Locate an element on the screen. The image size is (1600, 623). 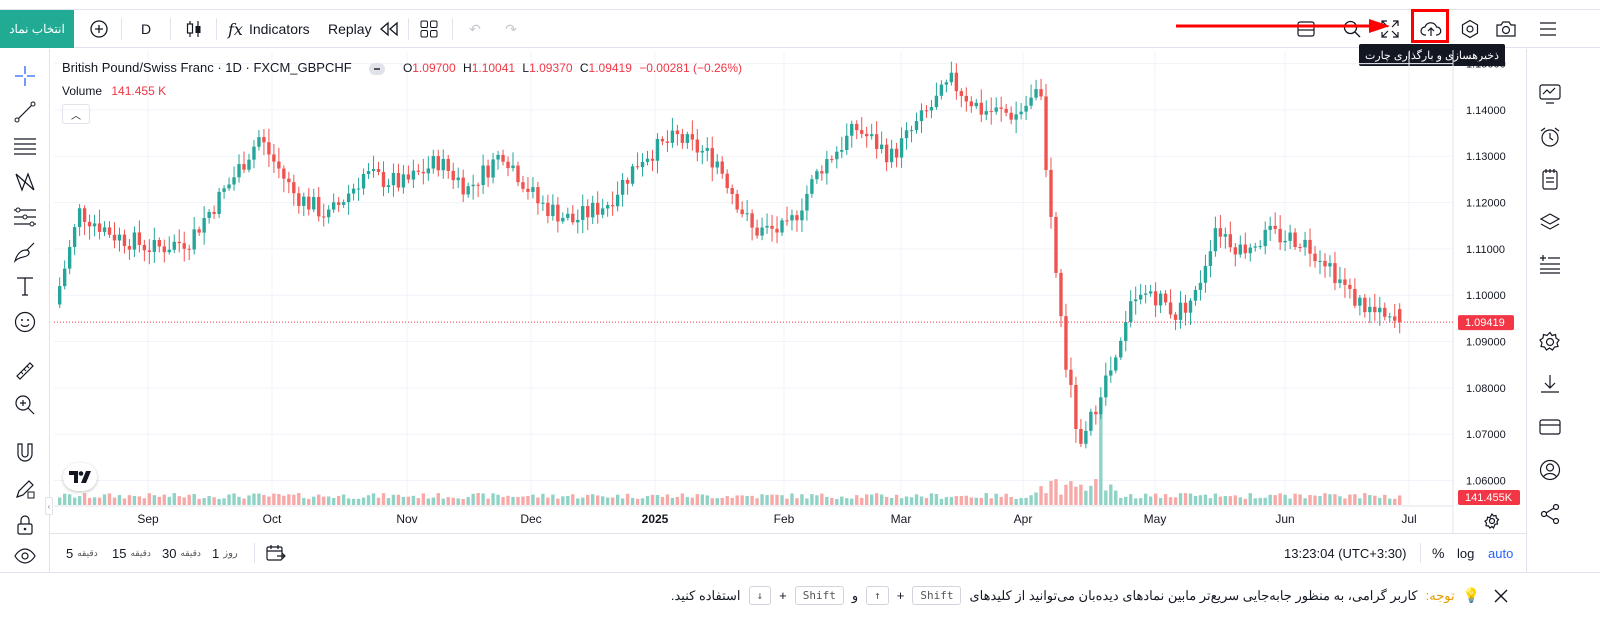
crosshair-tool is located at coordinates (25, 76).